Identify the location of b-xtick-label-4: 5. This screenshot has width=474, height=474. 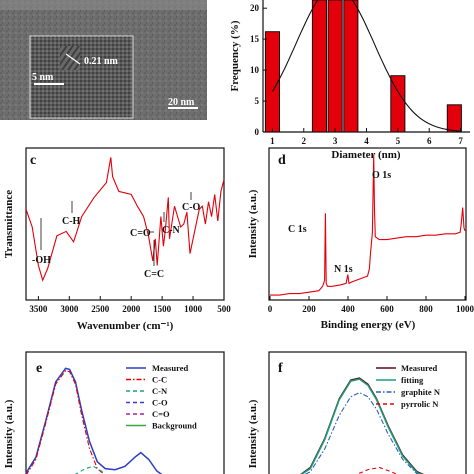
(398, 141).